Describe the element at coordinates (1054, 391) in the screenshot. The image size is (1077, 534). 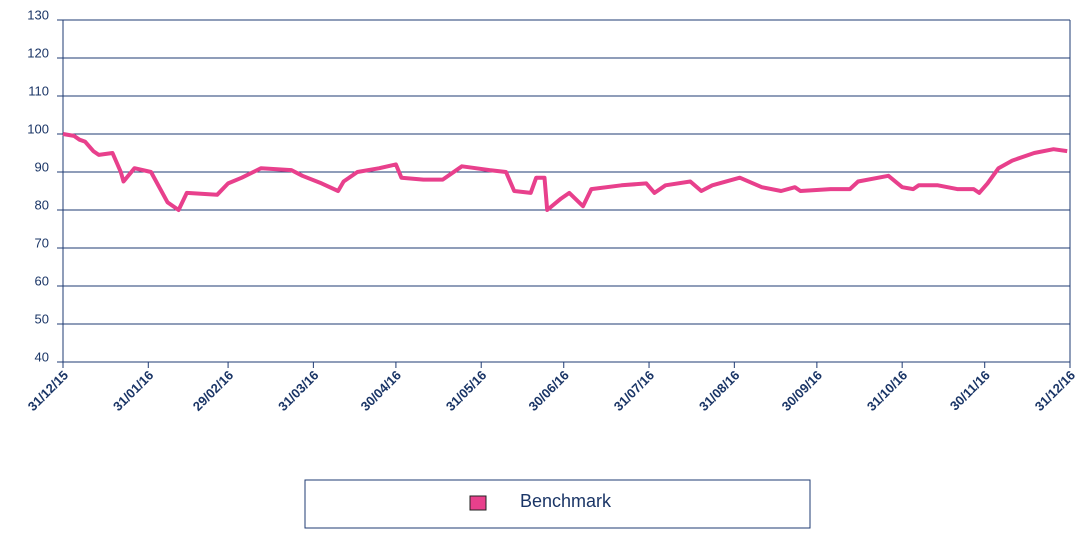
I see `x-tick-label: 31/12/16` at that location.